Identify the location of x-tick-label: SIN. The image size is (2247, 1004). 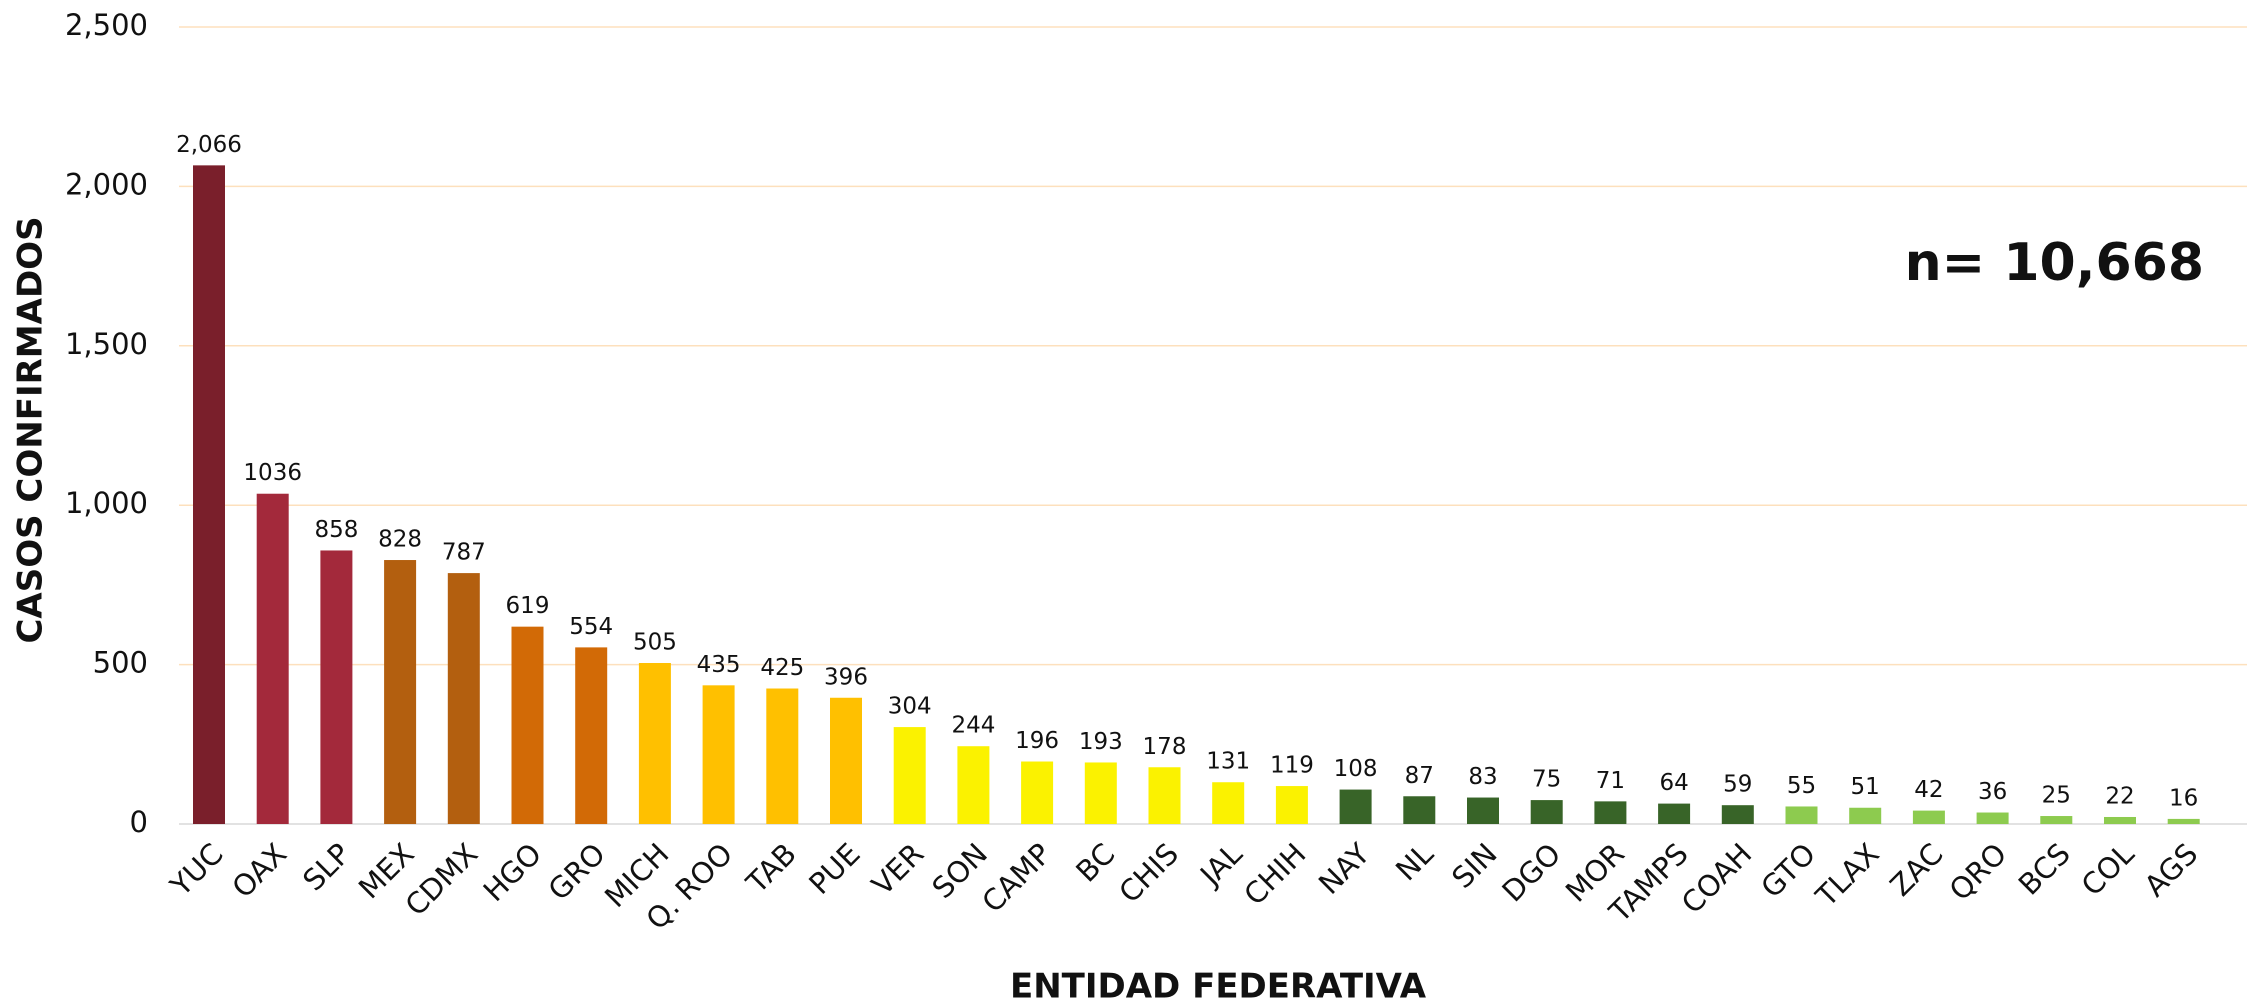
(1474, 866).